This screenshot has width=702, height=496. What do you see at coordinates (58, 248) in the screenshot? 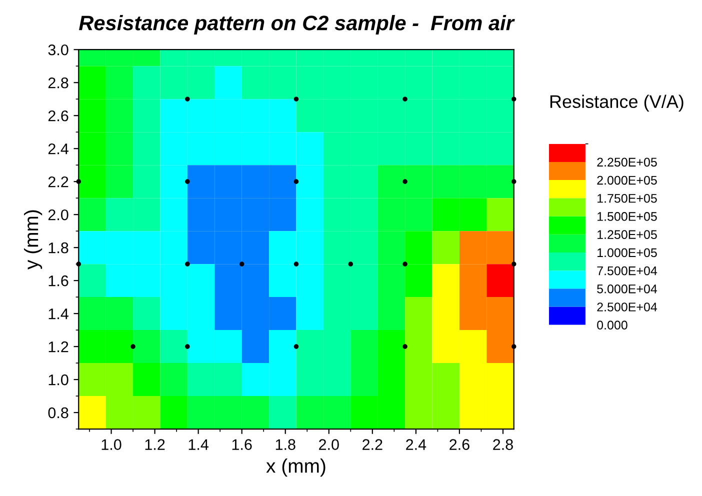
I see `y-tick-label: 1.8` at bounding box center [58, 248].